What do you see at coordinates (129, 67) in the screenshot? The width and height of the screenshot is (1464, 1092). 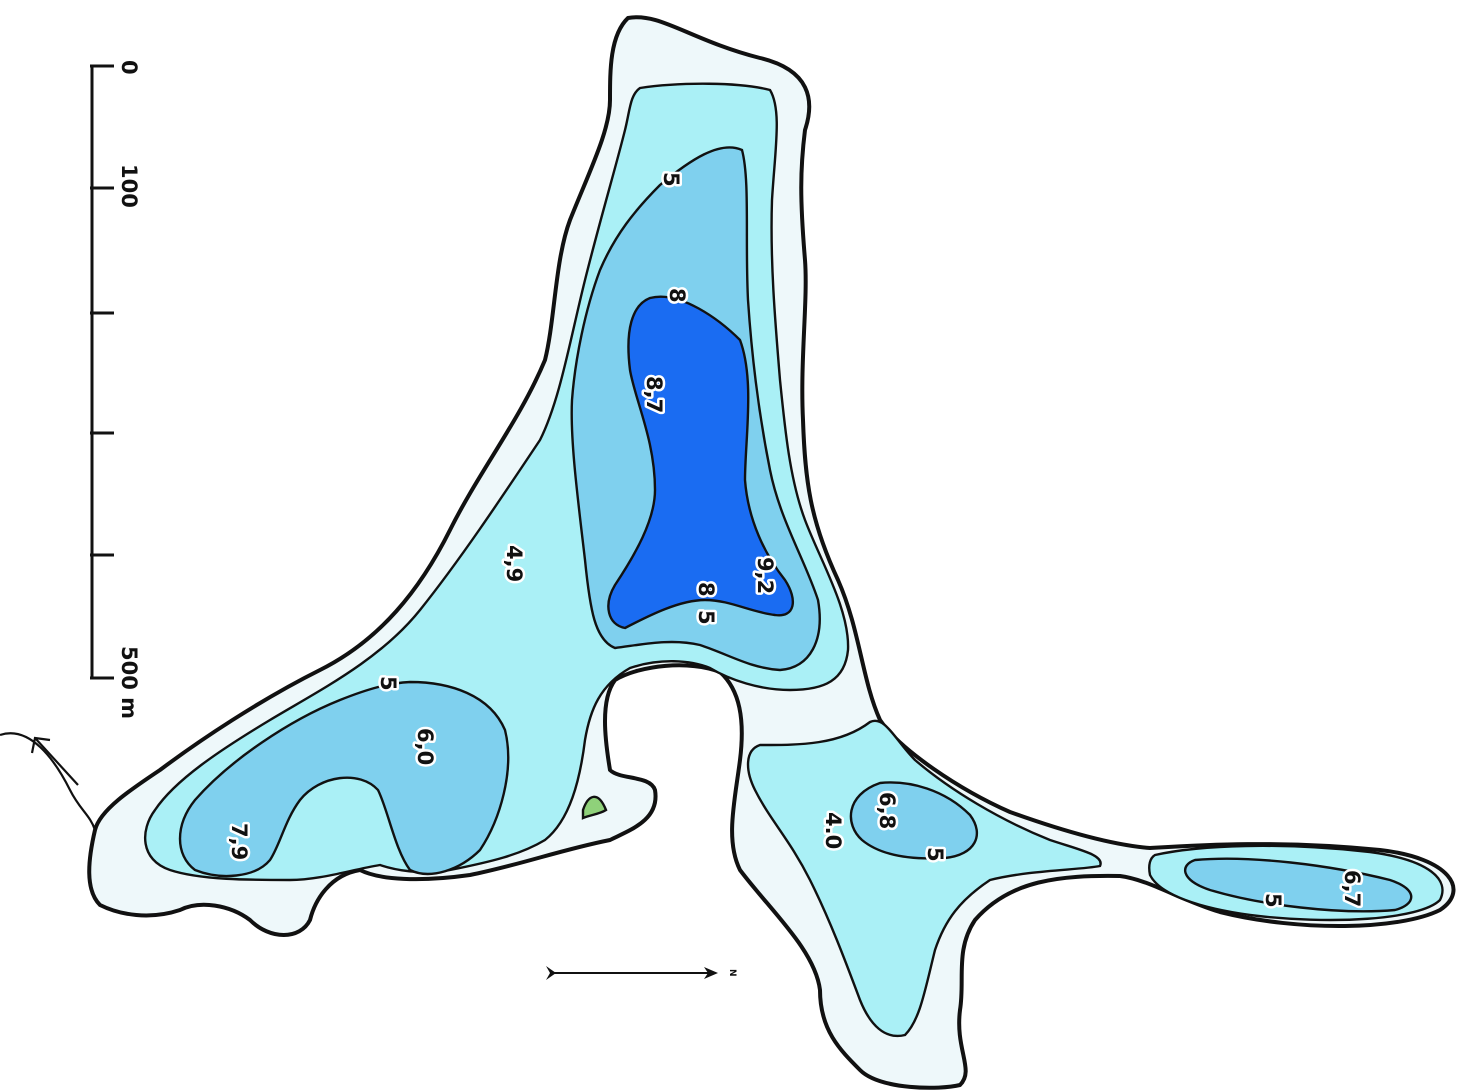 I see `scale-bar-label: 0` at bounding box center [129, 67].